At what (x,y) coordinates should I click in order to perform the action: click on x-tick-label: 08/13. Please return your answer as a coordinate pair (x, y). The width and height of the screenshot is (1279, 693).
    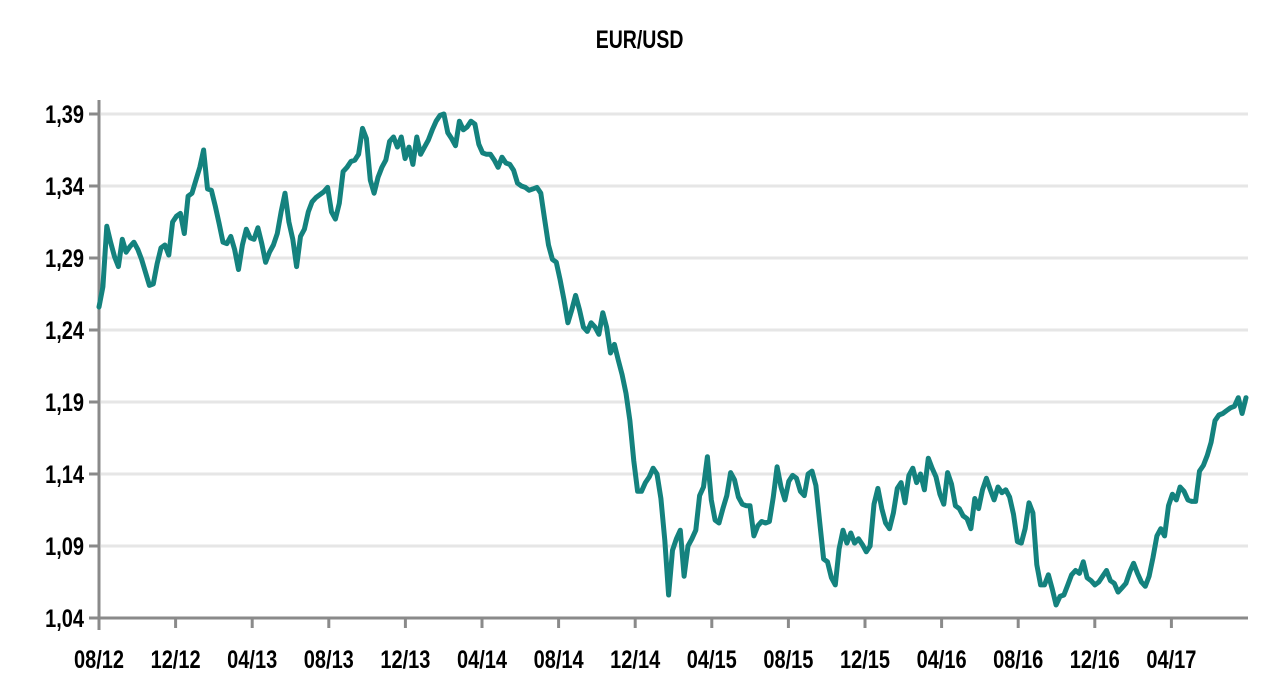
    Looking at the image, I should click on (329, 660).